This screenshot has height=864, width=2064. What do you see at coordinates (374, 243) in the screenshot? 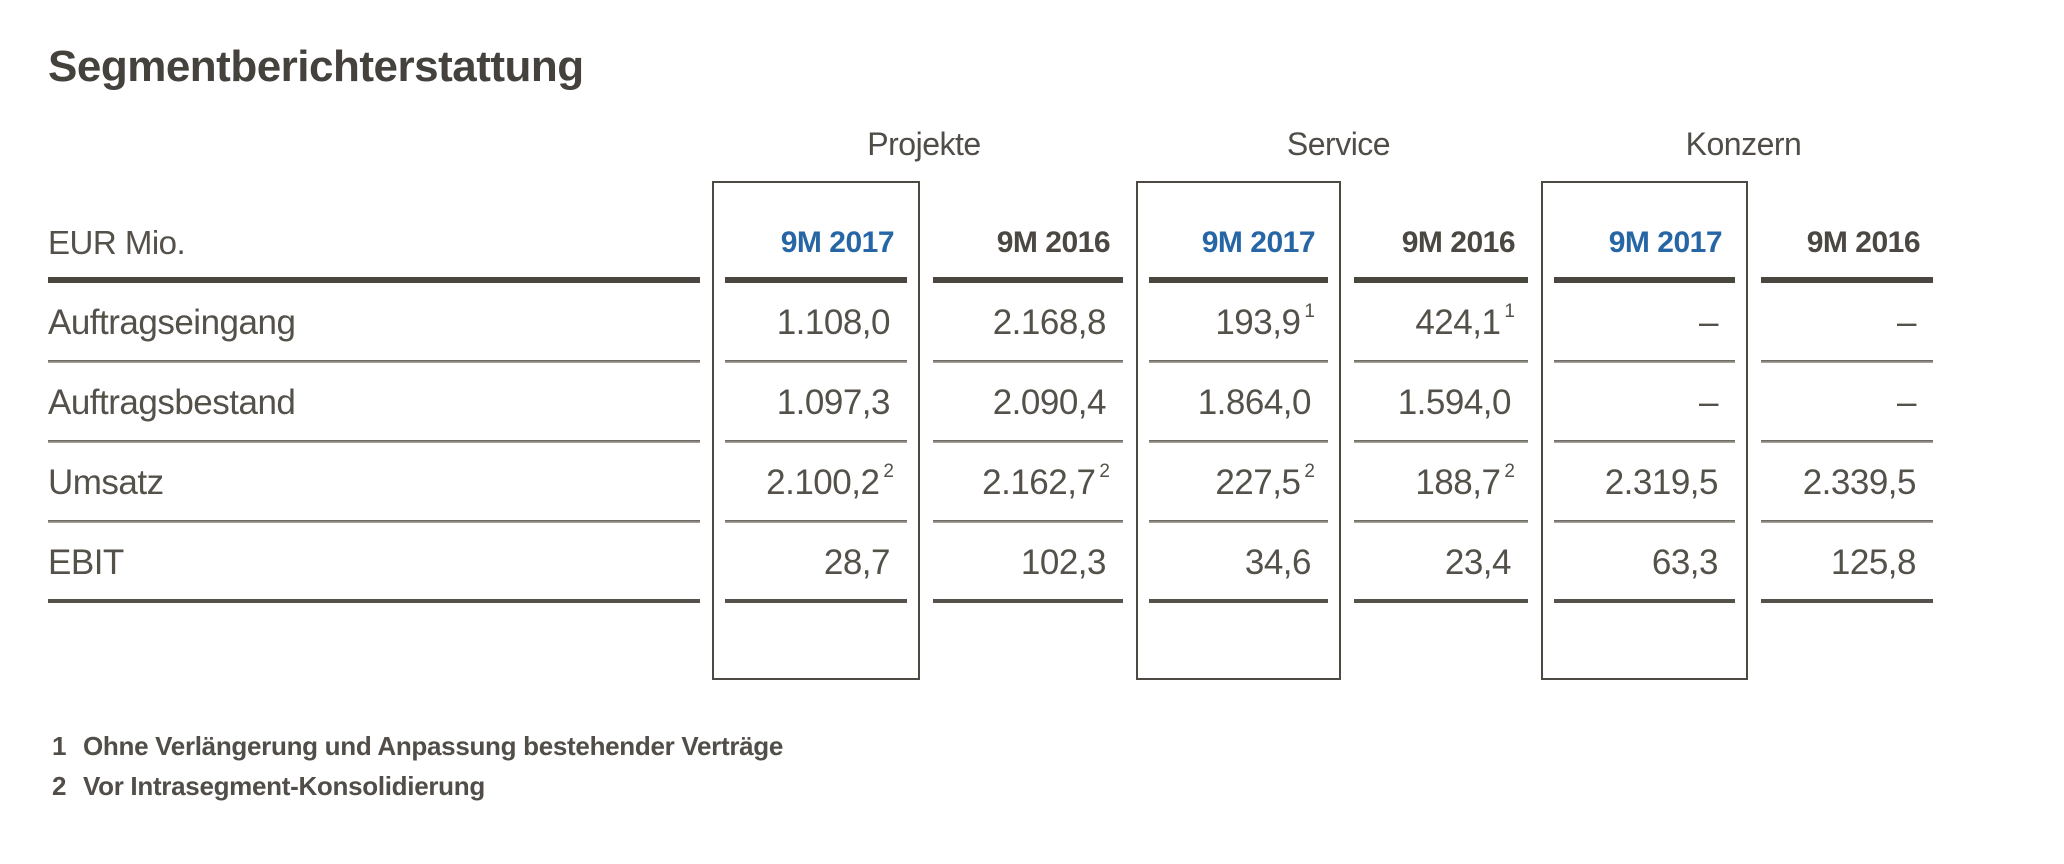
I see `unit-label: EUR Mio.` at bounding box center [374, 243].